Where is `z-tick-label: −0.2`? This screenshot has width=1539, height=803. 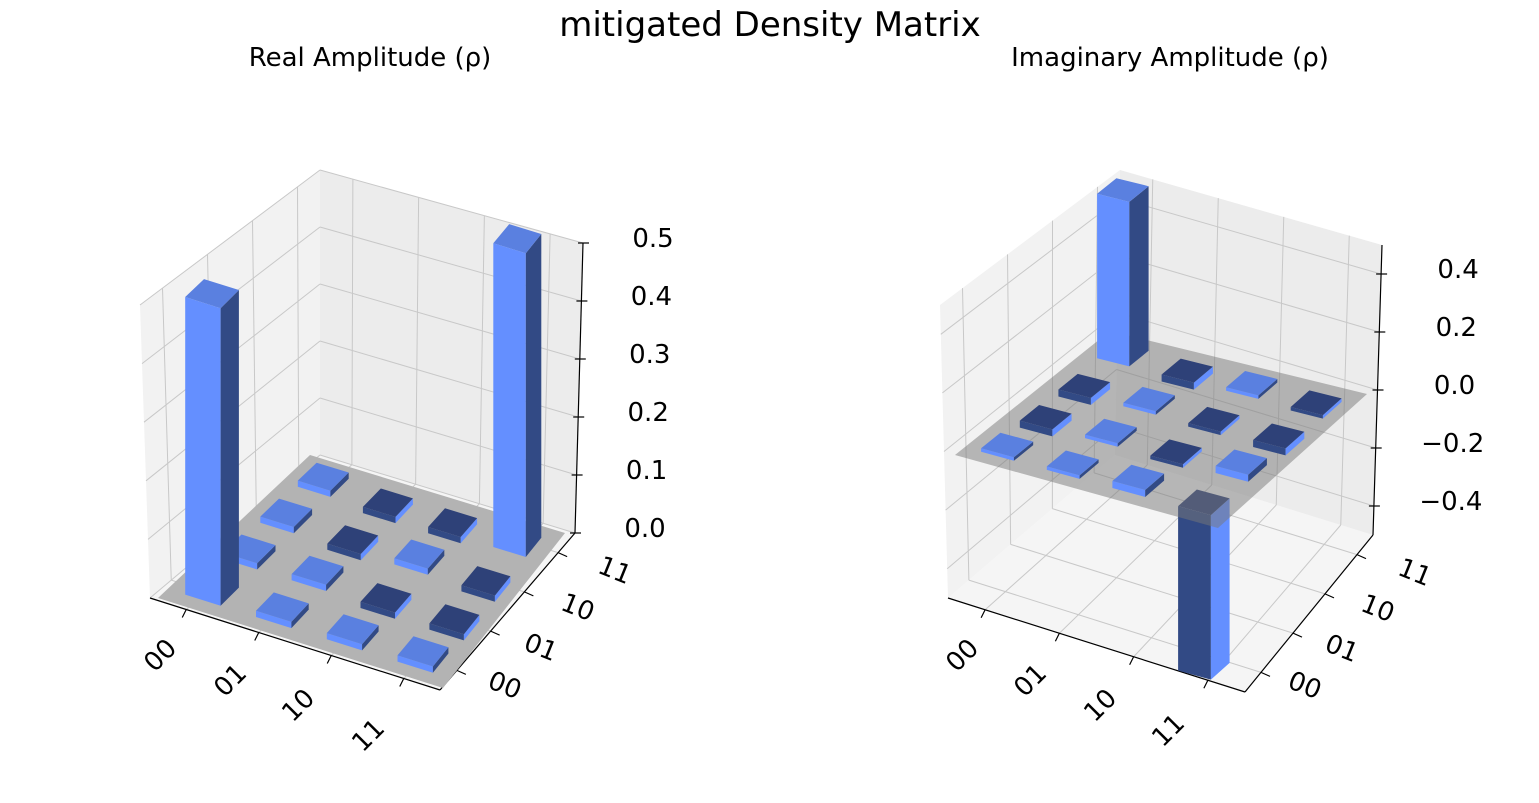
z-tick-label: −0.2 is located at coordinates (1452, 444).